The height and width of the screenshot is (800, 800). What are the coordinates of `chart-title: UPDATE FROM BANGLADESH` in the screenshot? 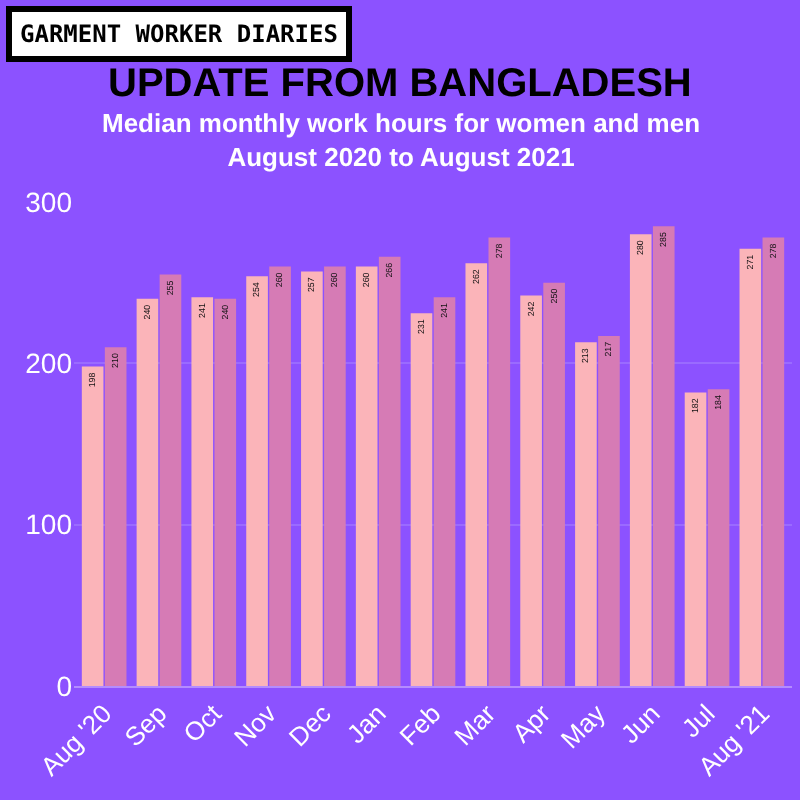 It's located at (400, 84).